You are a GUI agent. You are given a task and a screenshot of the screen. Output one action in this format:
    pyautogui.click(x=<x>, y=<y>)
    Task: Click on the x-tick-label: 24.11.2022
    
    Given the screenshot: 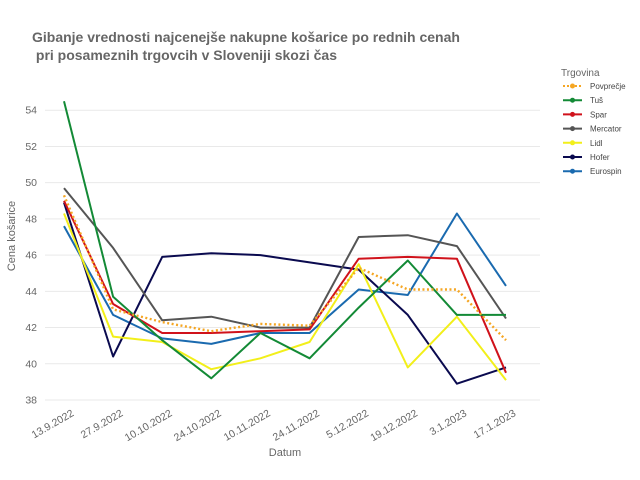 What is the action you would take?
    pyautogui.click(x=296, y=425)
    